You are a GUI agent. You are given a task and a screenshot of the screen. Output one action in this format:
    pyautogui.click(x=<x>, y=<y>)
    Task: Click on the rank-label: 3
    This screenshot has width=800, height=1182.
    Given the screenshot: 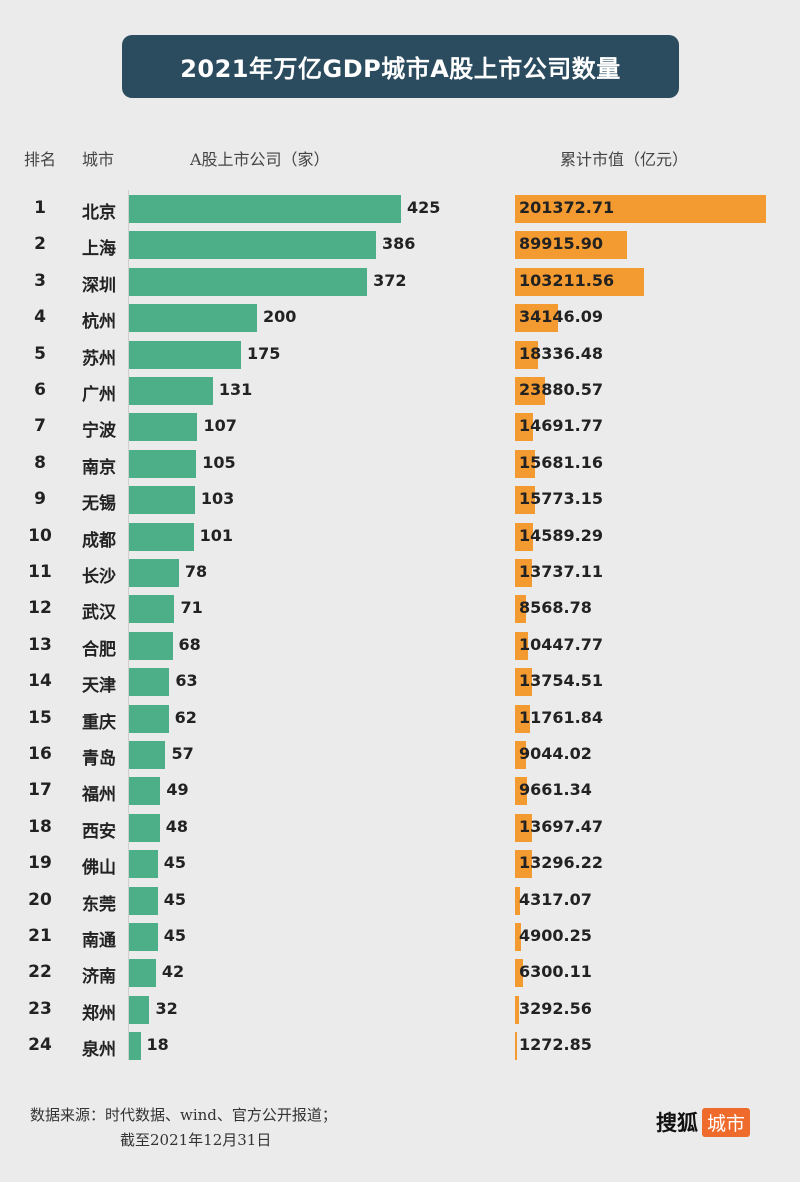 What is the action you would take?
    pyautogui.click(x=40, y=280)
    